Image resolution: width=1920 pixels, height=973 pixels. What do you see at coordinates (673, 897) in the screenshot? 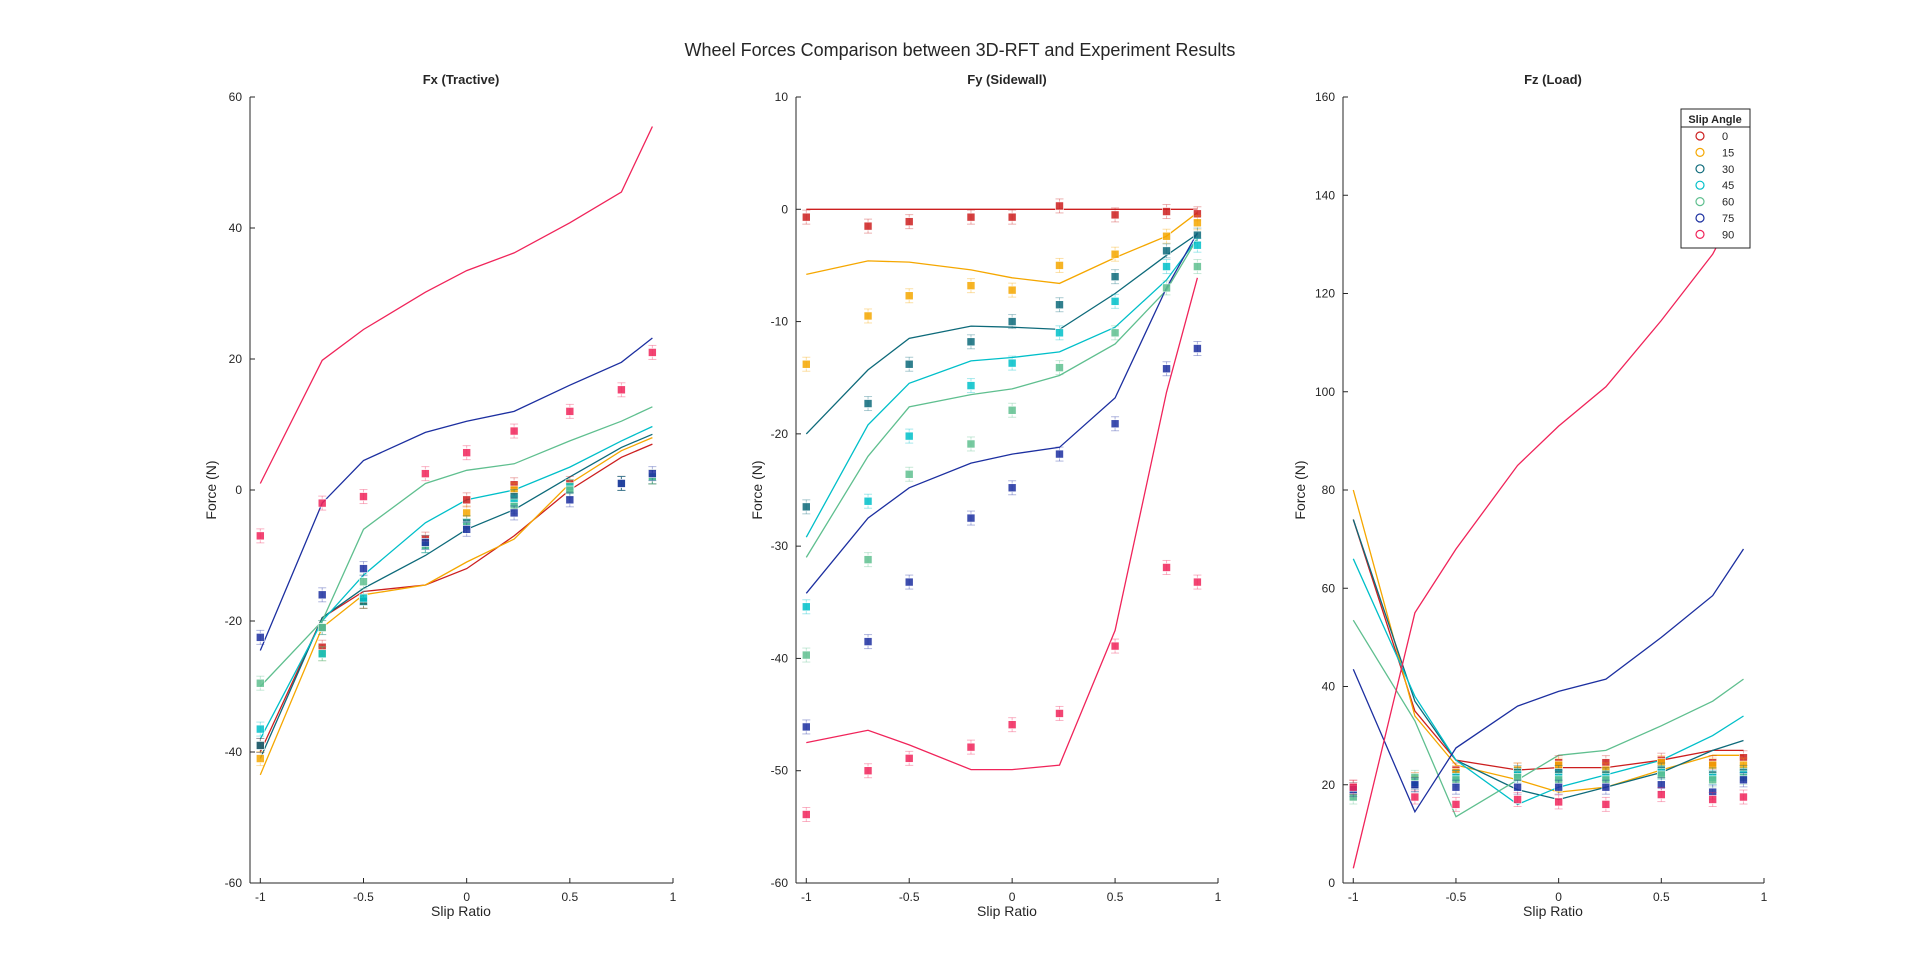
I see `x-tick-label: 1` at bounding box center [673, 897].